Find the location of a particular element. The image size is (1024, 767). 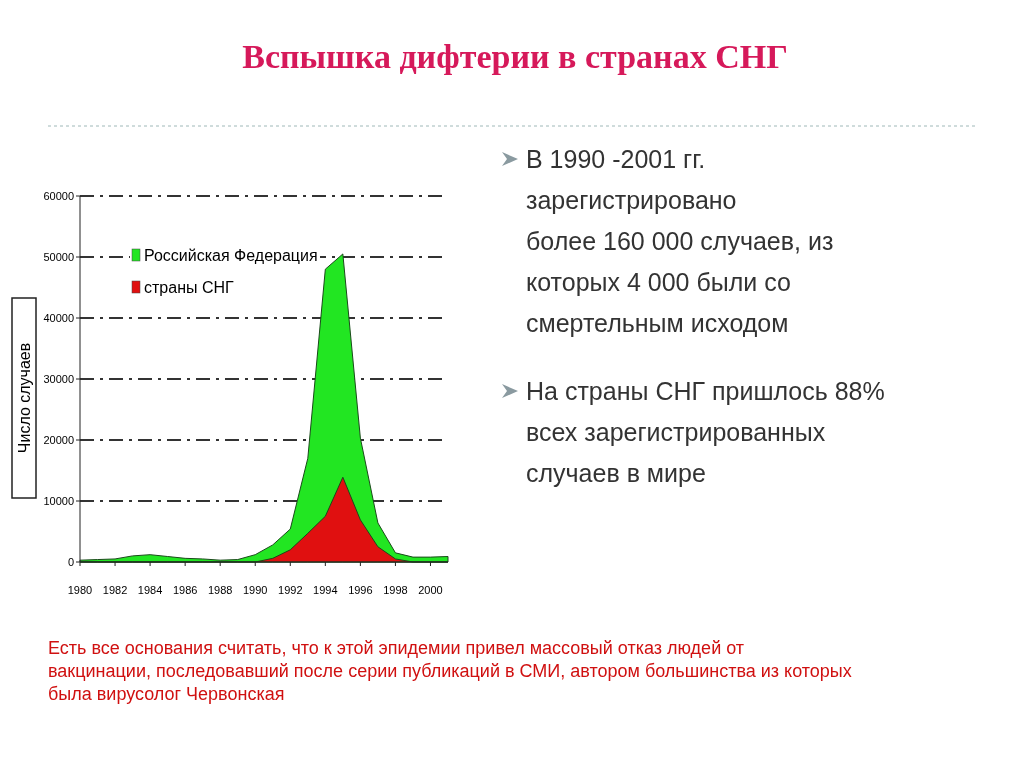

y-axis-title: Число случаев is located at coordinates (24, 398).